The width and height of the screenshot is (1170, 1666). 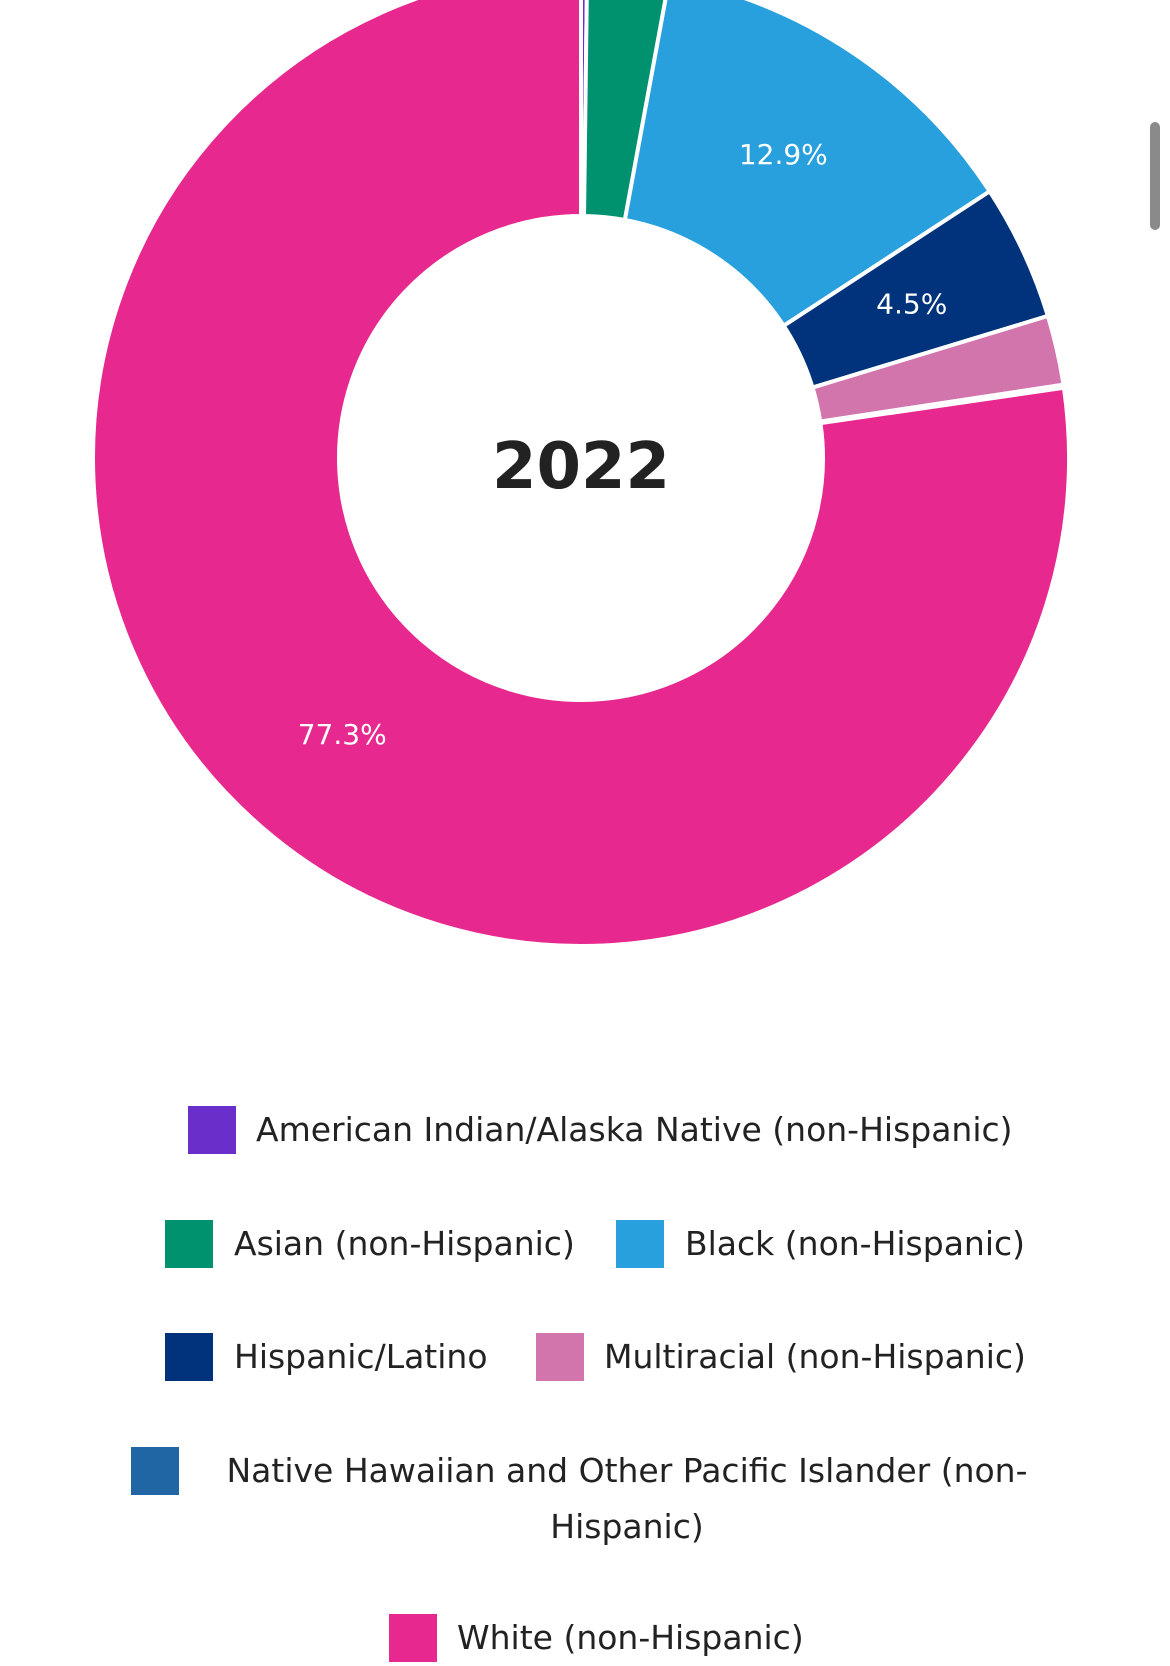 I want to click on legend-label: Black (non-Hispanic), so click(x=855, y=1243).